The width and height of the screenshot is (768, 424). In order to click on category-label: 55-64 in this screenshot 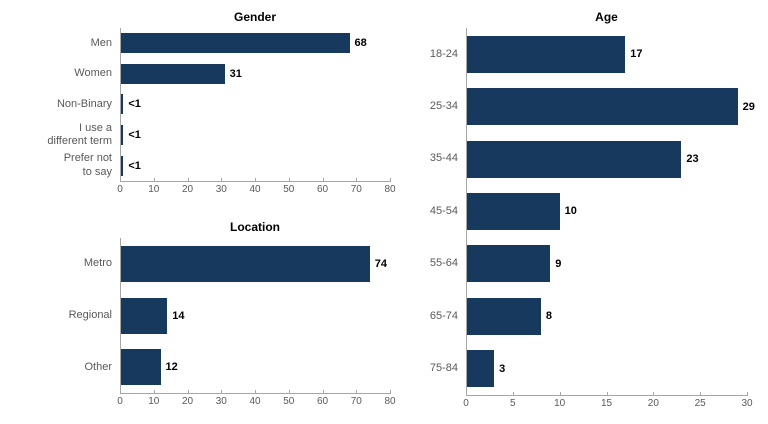, I will do `click(443, 263)`.